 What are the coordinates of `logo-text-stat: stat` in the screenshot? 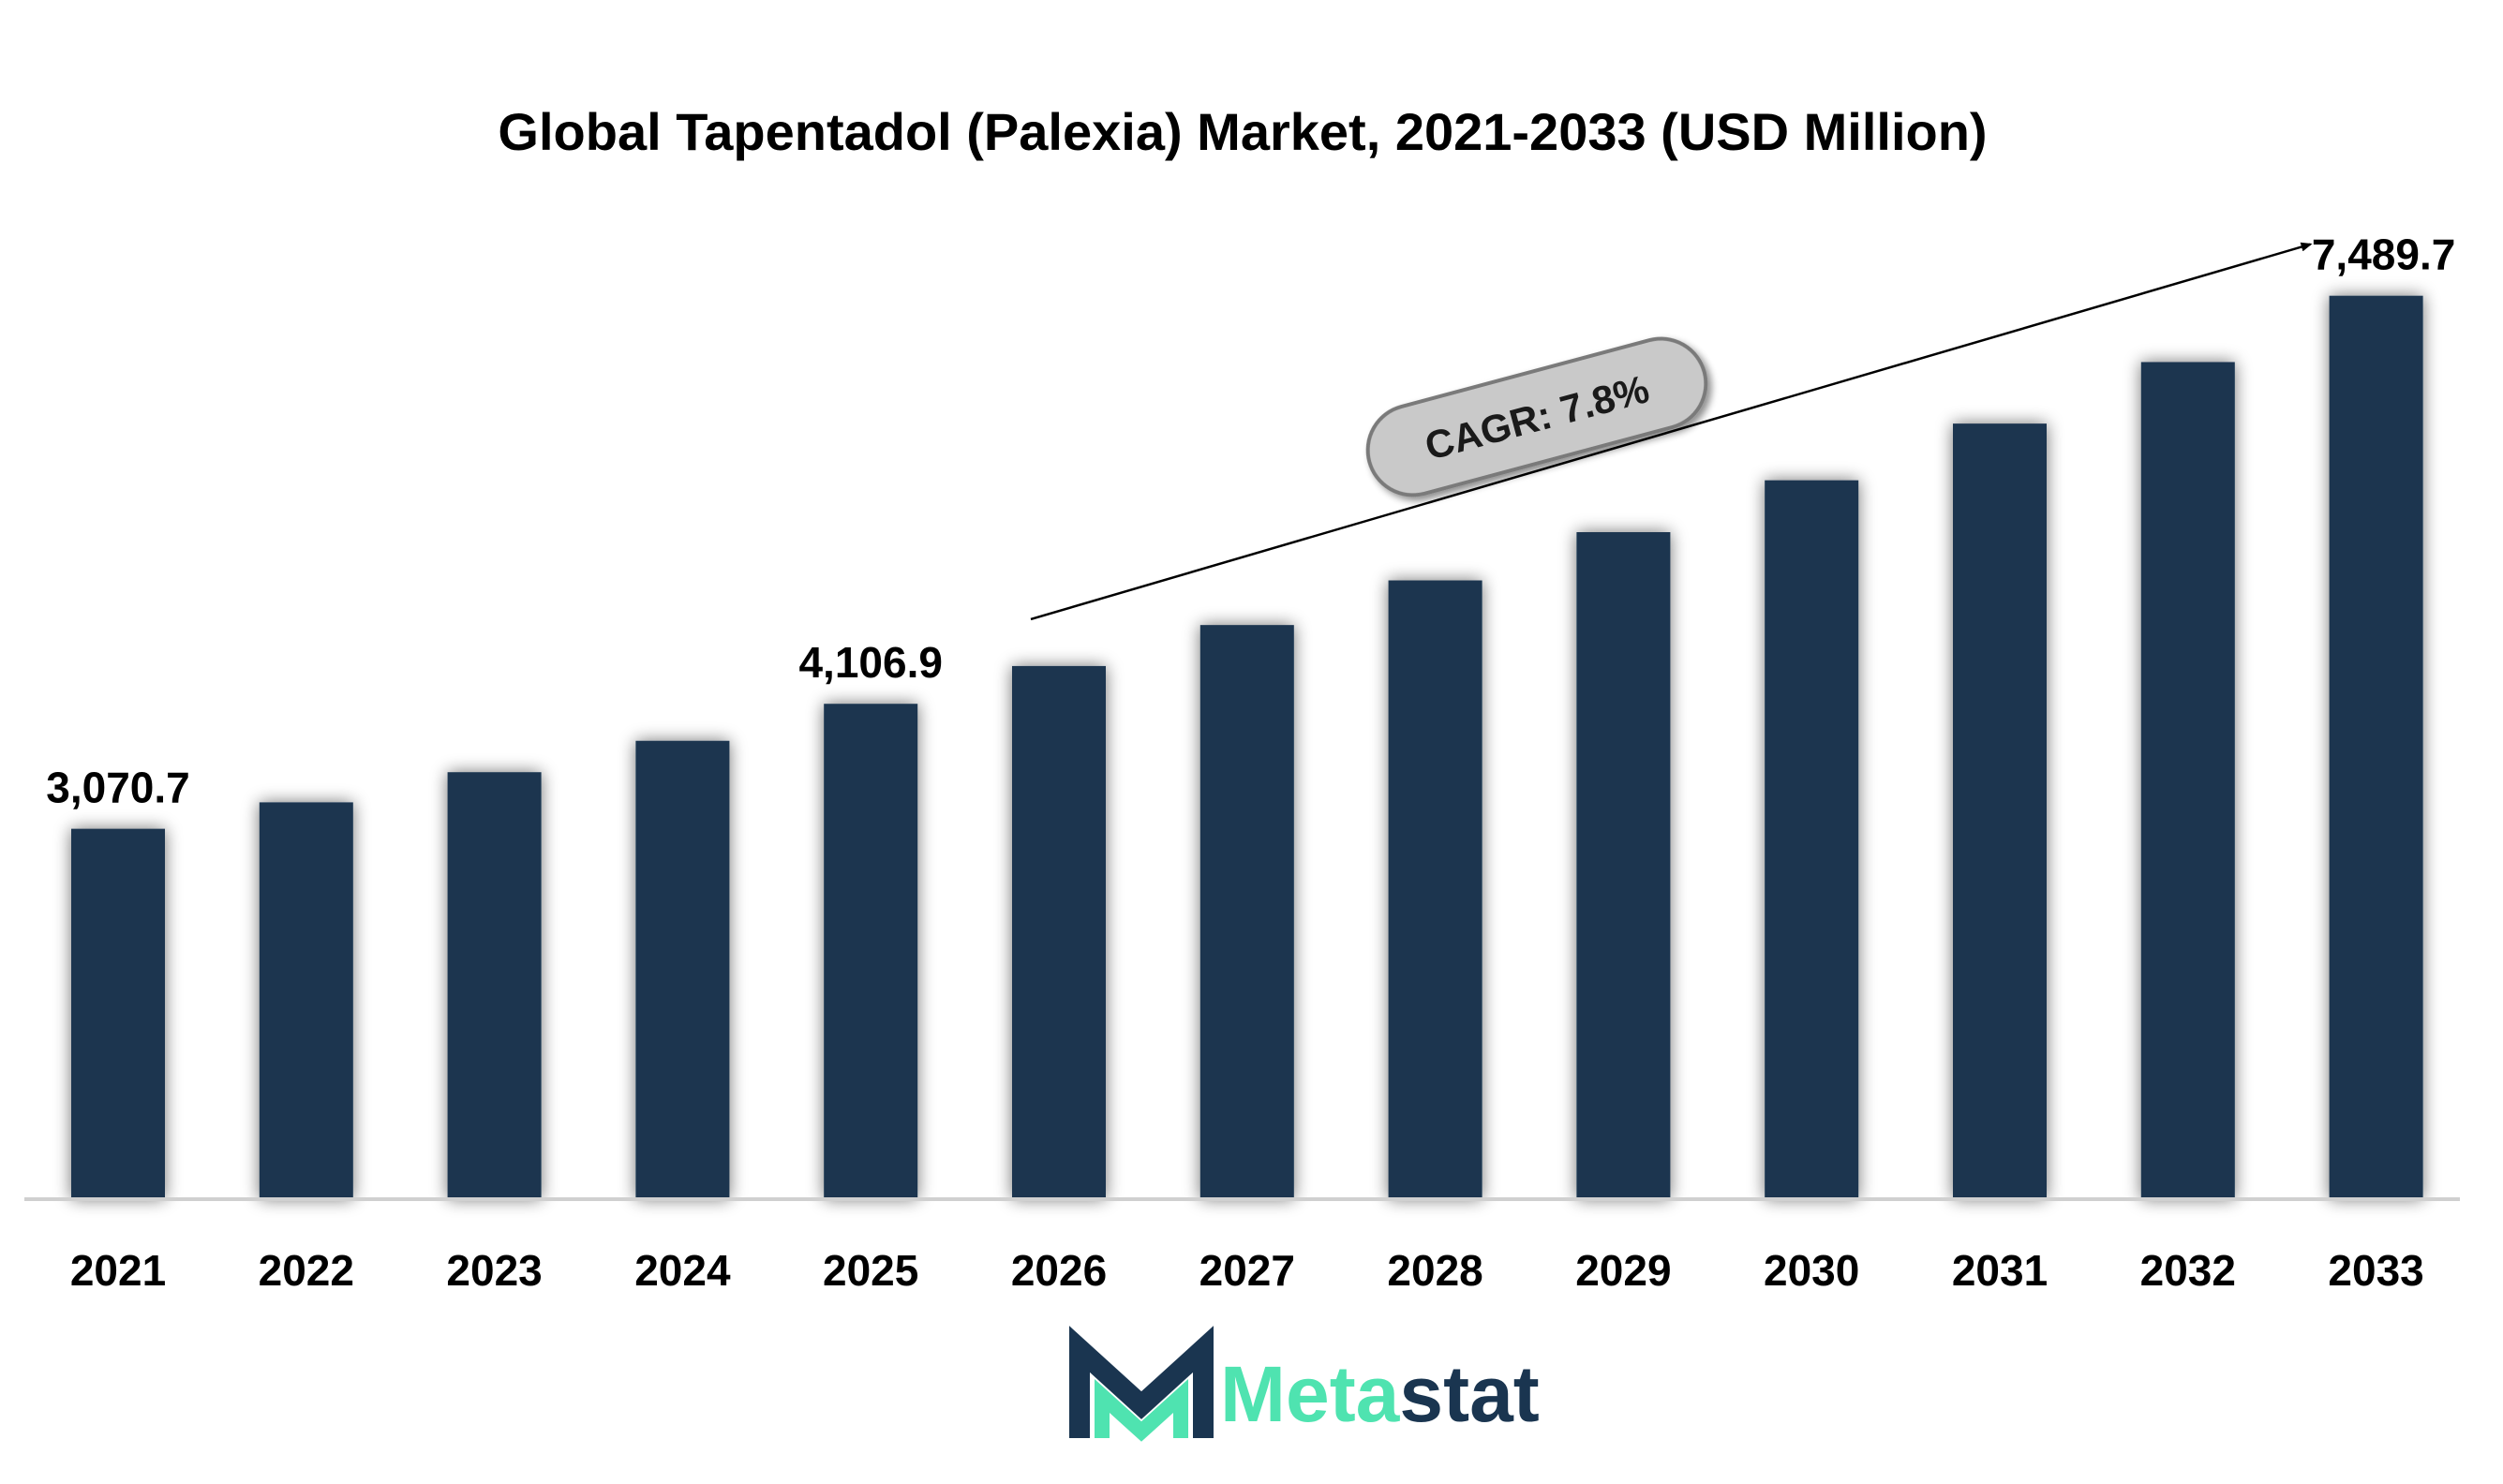 It's located at (1469, 1394).